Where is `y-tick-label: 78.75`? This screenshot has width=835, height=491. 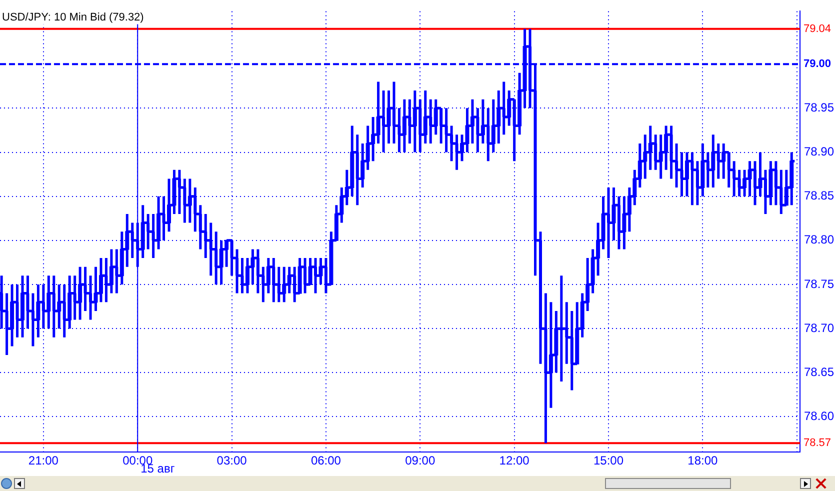 y-tick-label: 78.75 is located at coordinates (819, 283).